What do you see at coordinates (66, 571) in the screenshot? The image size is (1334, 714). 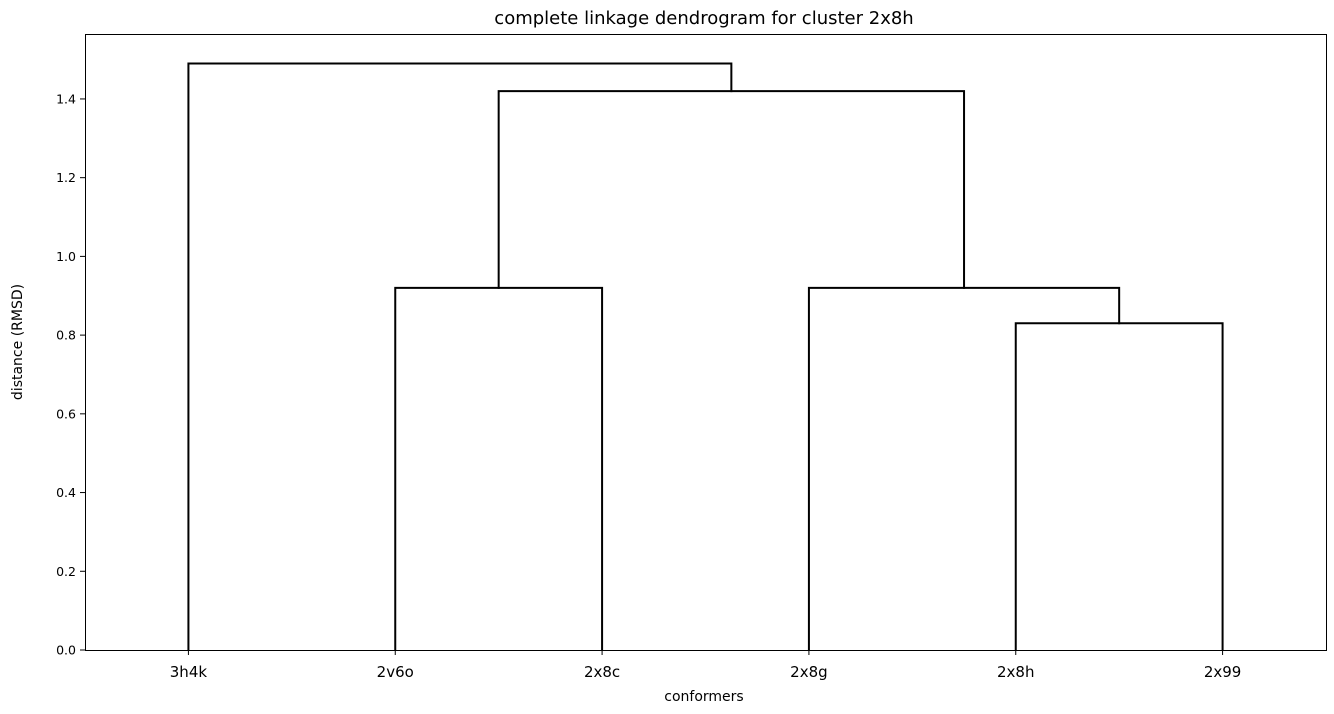 I see `y-tick-label: 0.2` at bounding box center [66, 571].